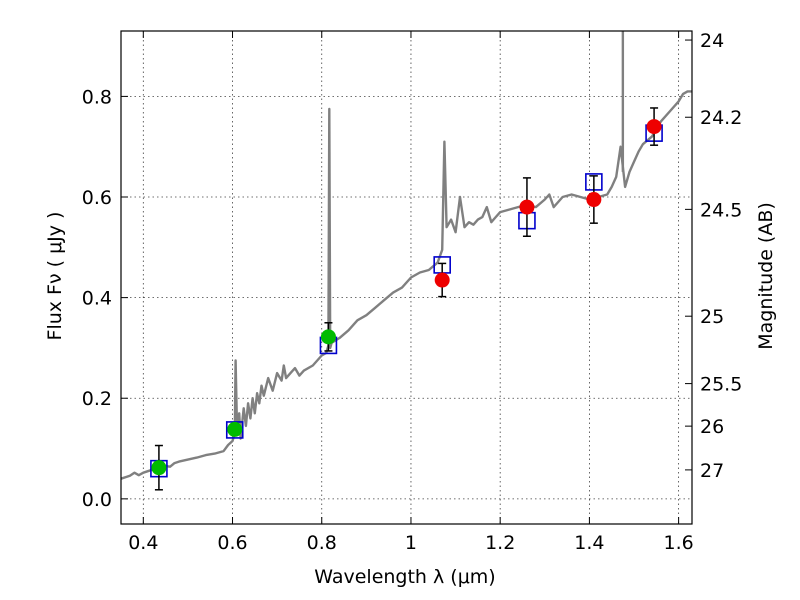 This screenshot has width=800, height=600. Describe the element at coordinates (712, 41) in the screenshot. I see `right-tick-label: 24` at that location.